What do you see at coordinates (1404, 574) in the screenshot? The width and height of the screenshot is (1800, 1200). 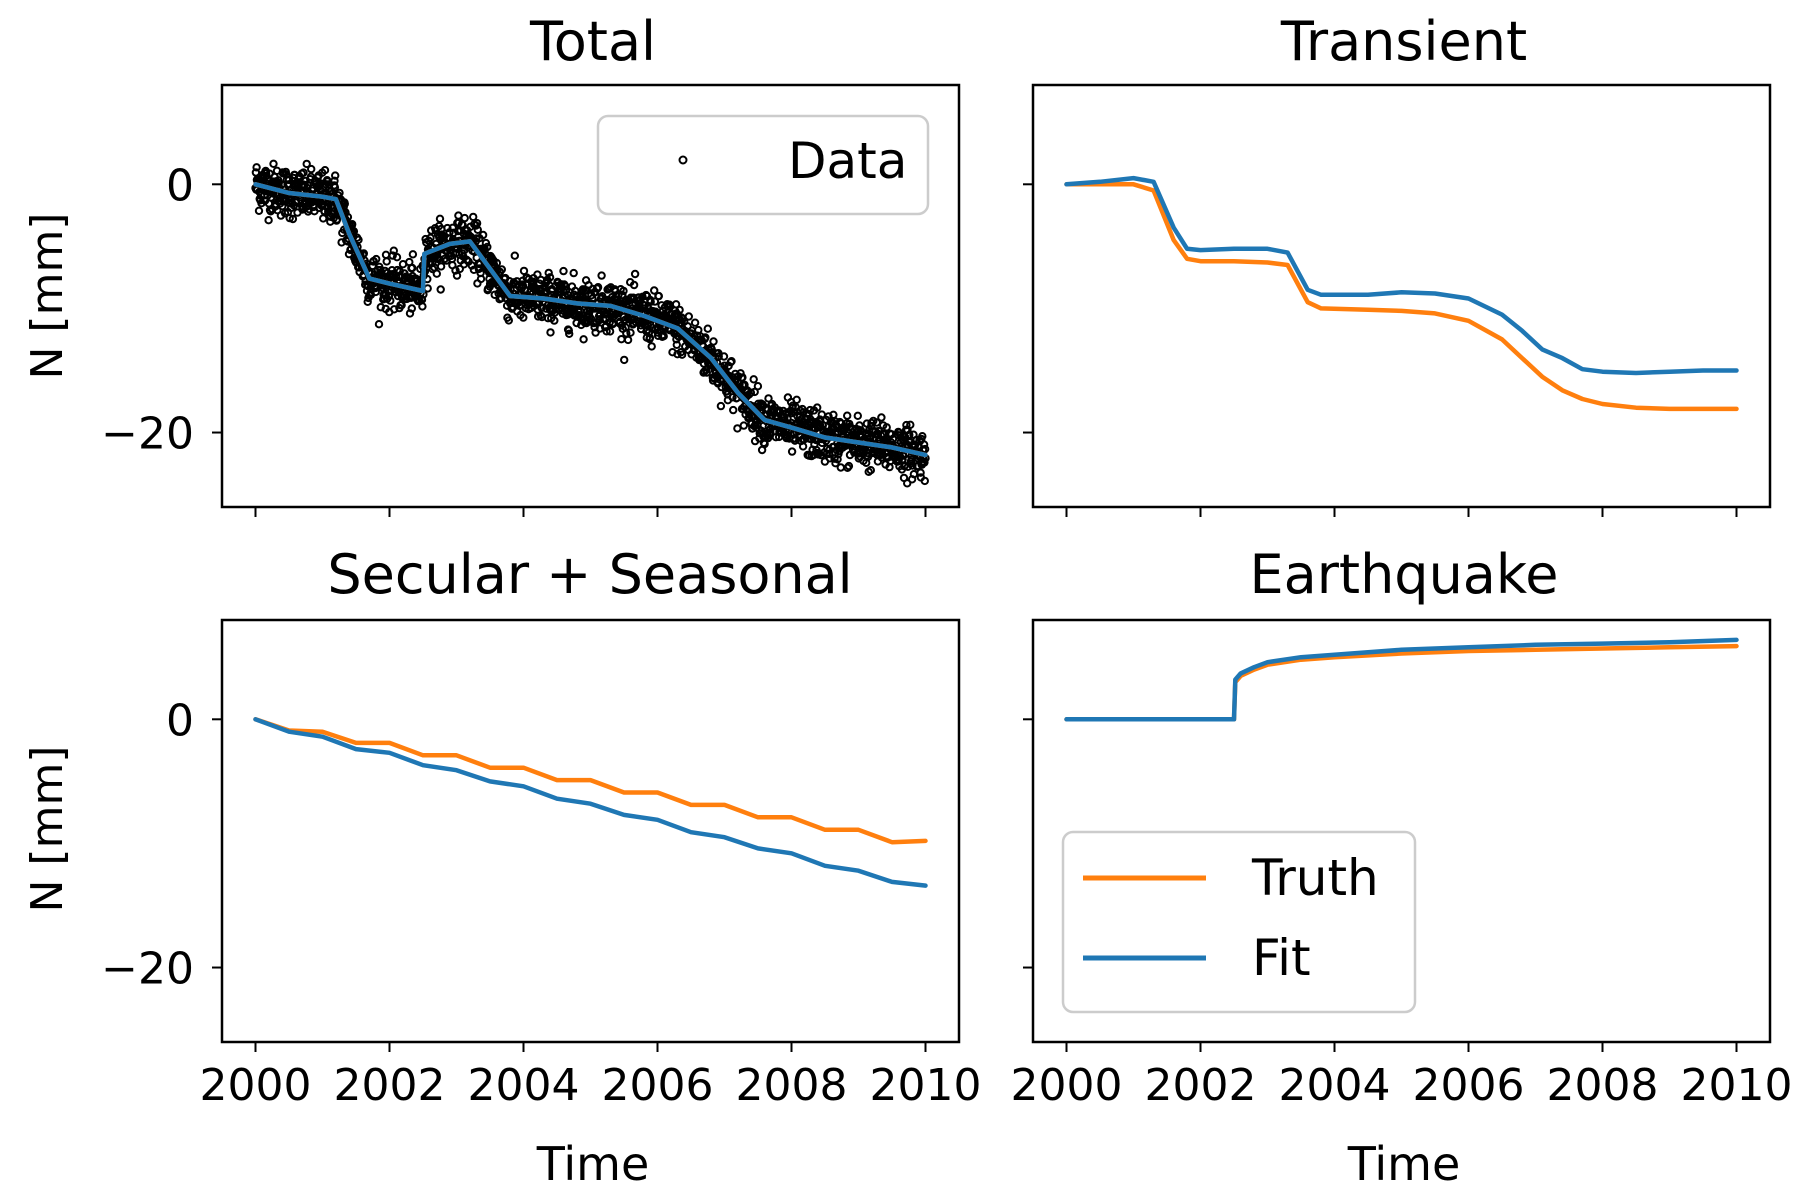 I see `panel-title-earthquake: Earthquake` at bounding box center [1404, 574].